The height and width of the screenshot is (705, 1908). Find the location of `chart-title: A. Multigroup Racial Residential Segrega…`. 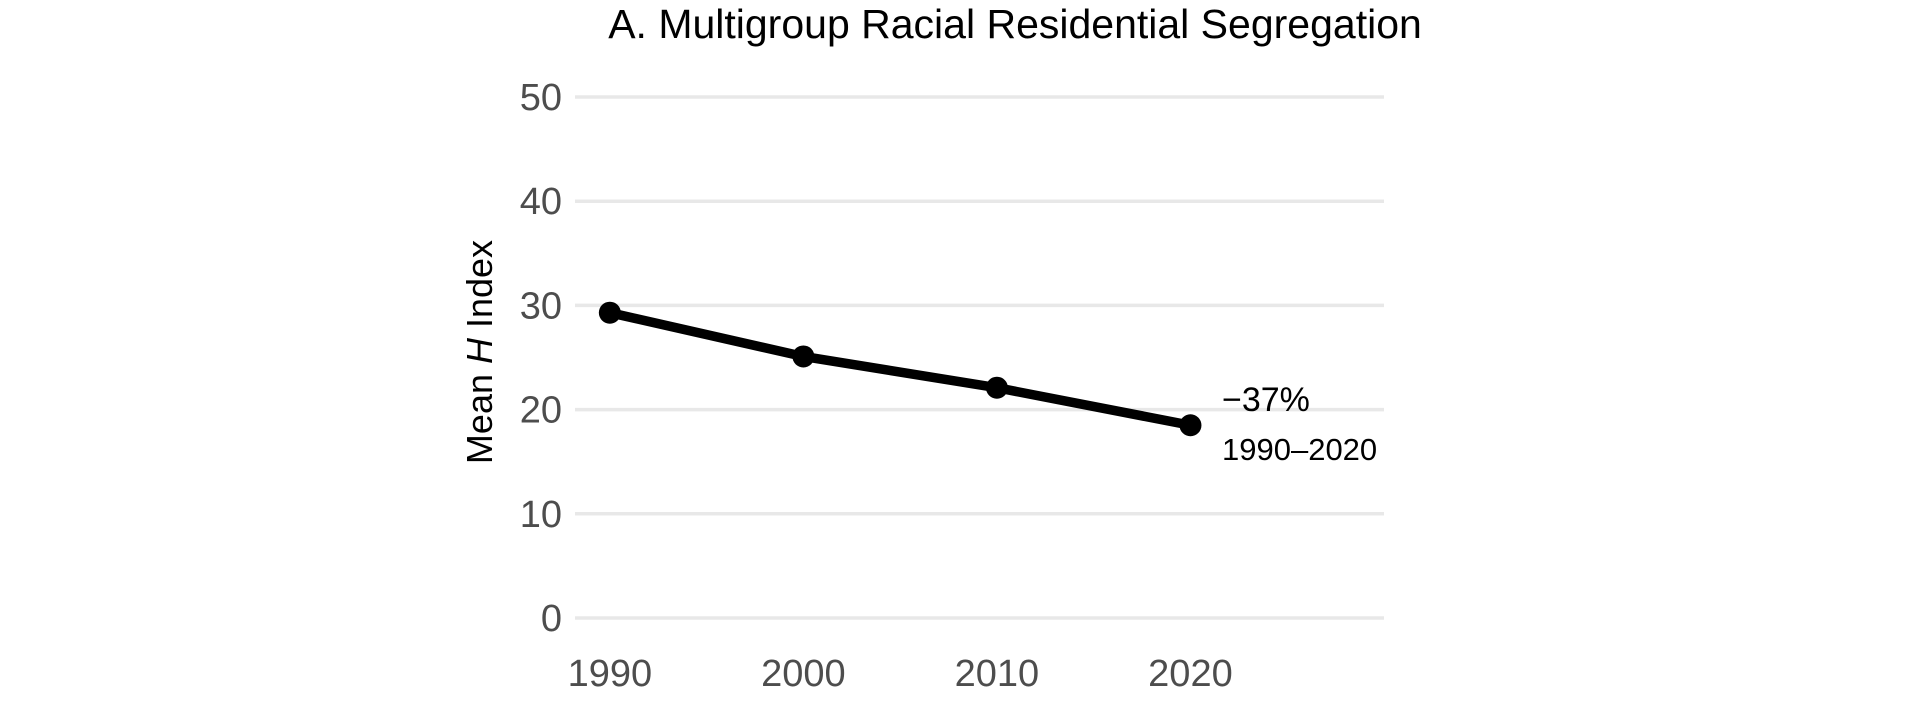

chart-title: A. Multigroup Racial Residential Segrega… is located at coordinates (1015, 24).